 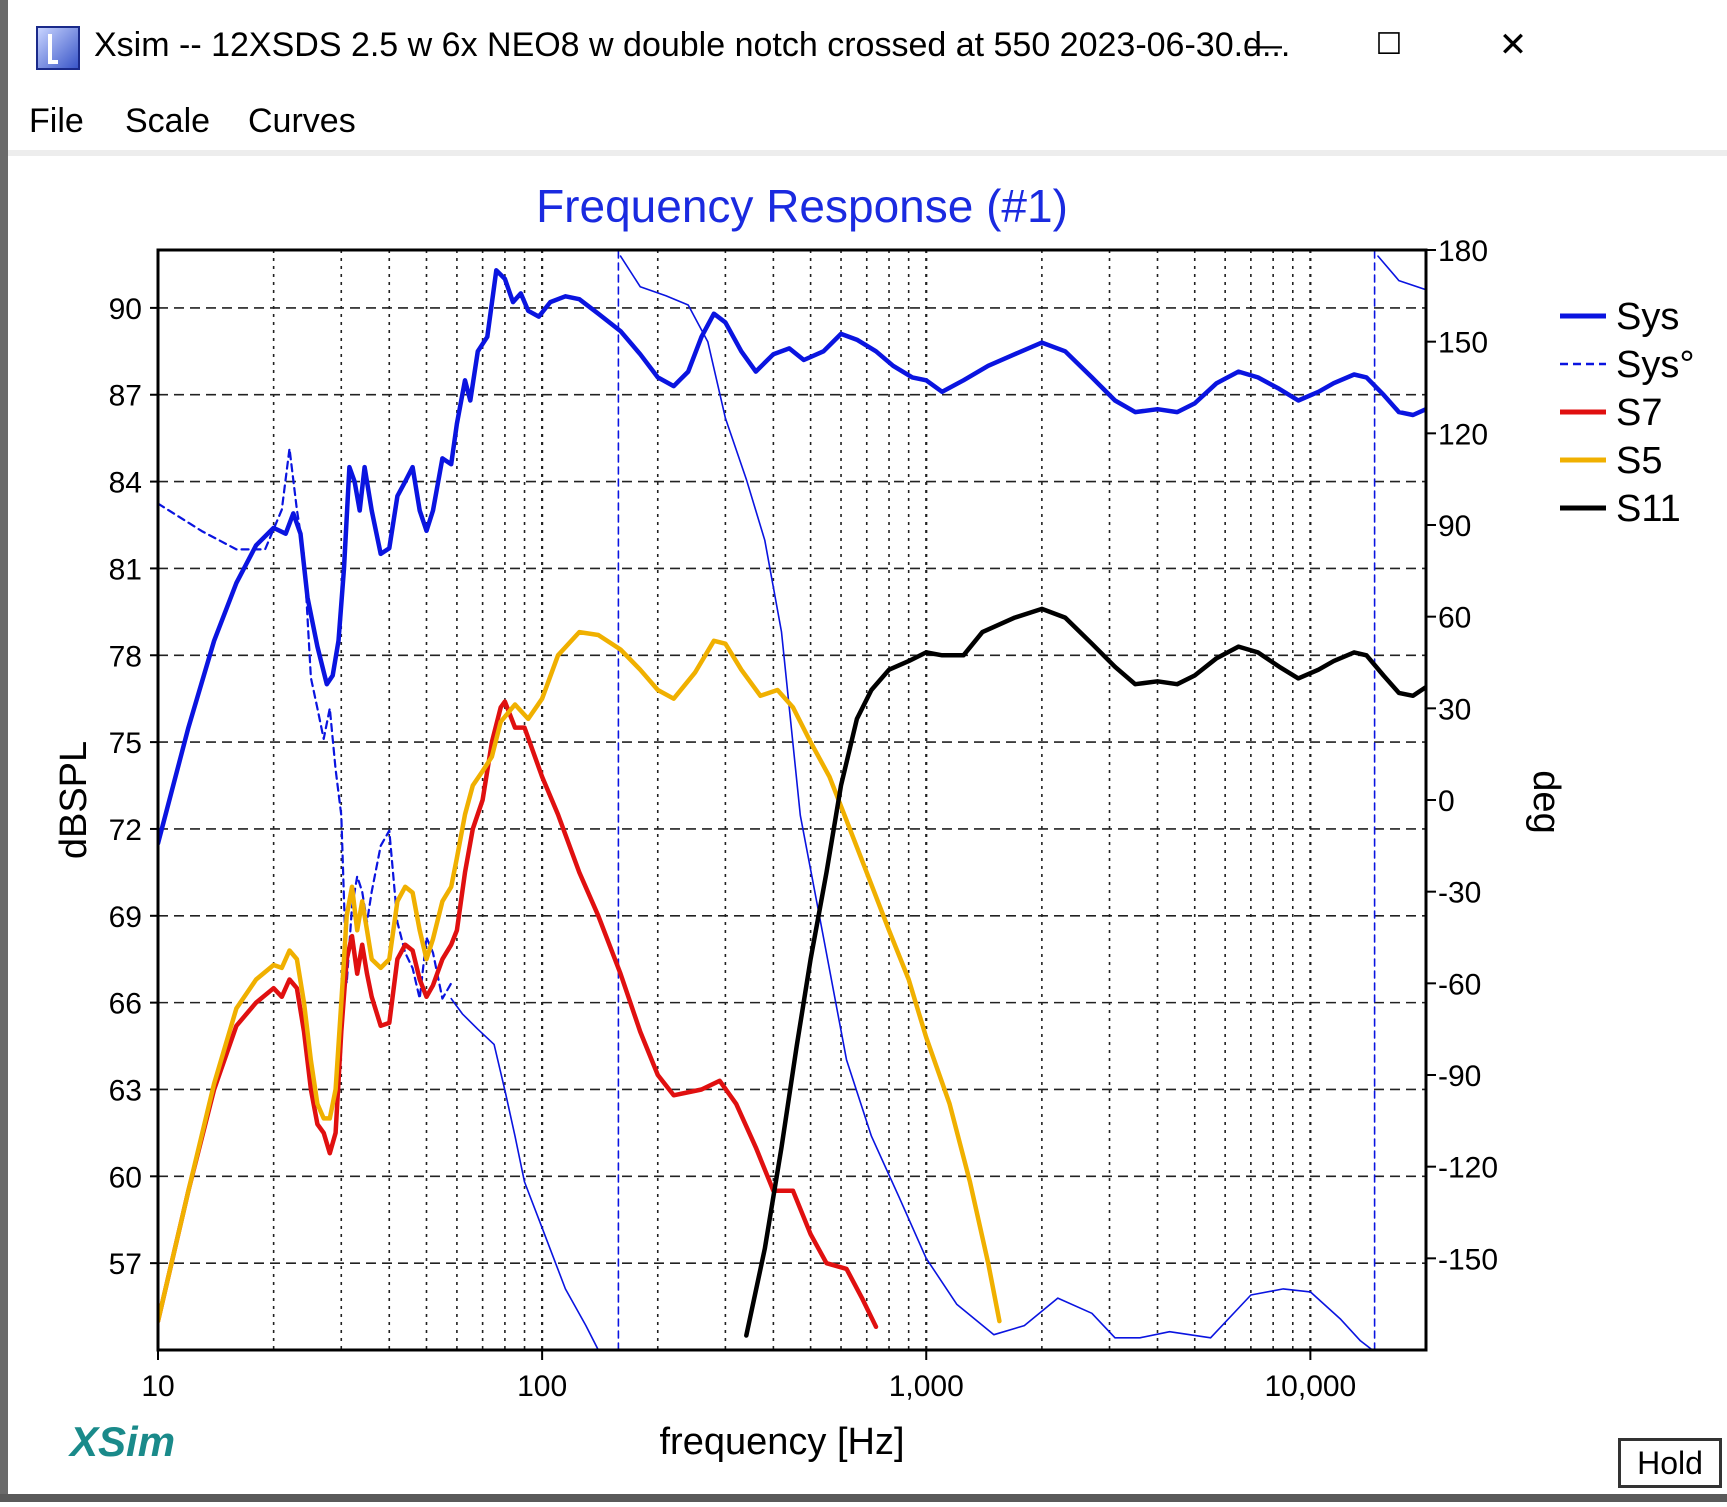 What do you see at coordinates (802, 206) in the screenshot?
I see `chart-title: Frequency Response (#1)` at bounding box center [802, 206].